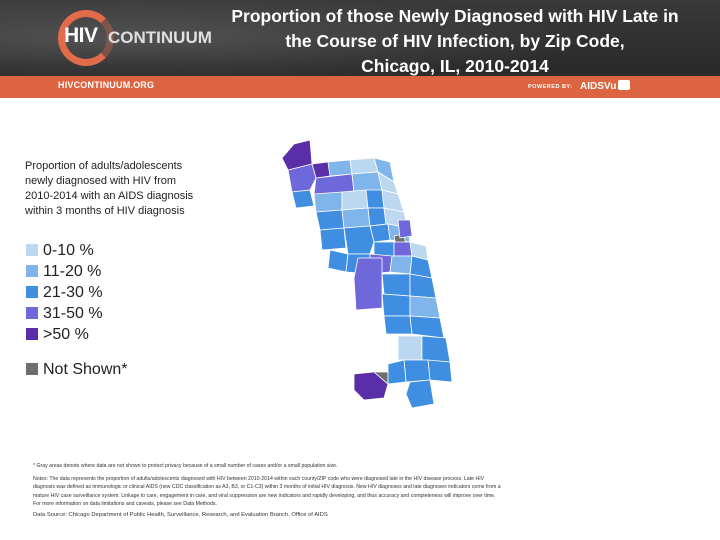 The height and width of the screenshot is (540, 720). I want to click on legend-item-11-20: 11-20 %, so click(95, 272).